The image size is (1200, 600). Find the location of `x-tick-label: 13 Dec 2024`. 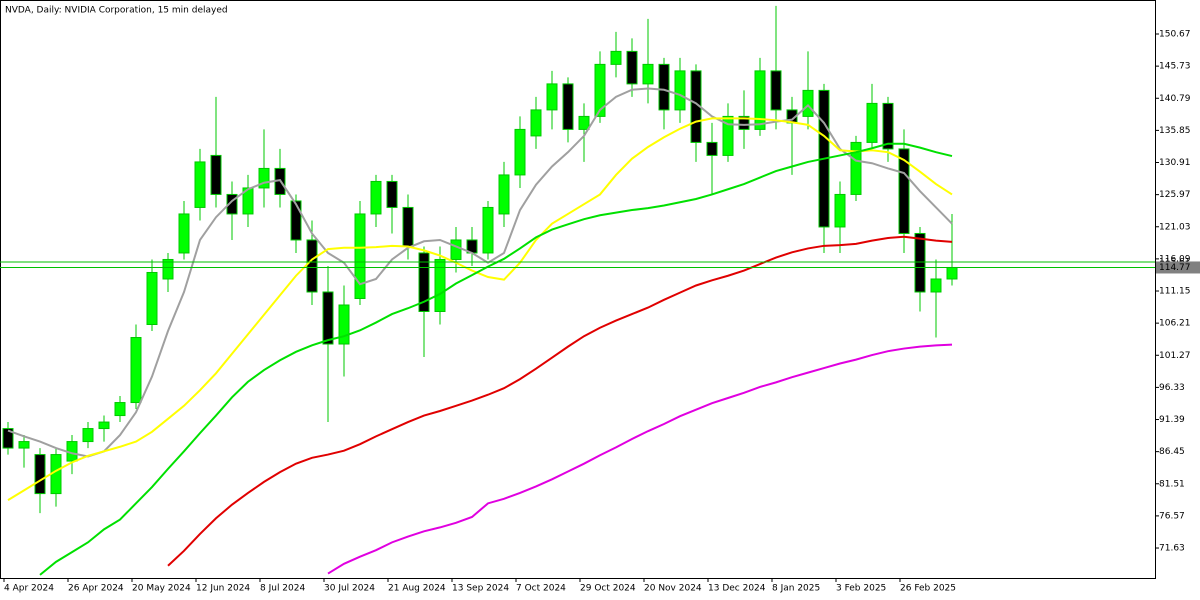

x-tick-label: 13 Dec 2024 is located at coordinates (737, 589).